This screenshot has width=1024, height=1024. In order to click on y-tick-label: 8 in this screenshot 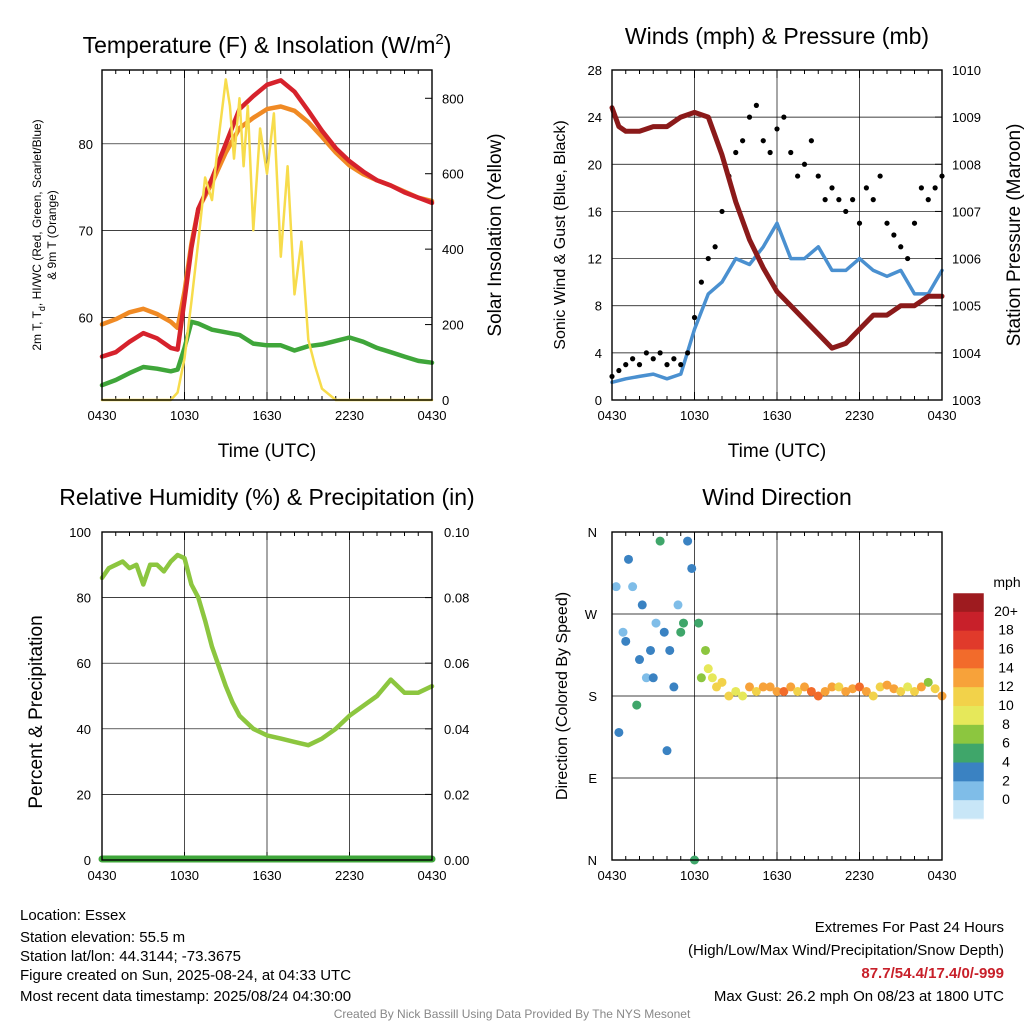, I will do `click(598, 306)`.